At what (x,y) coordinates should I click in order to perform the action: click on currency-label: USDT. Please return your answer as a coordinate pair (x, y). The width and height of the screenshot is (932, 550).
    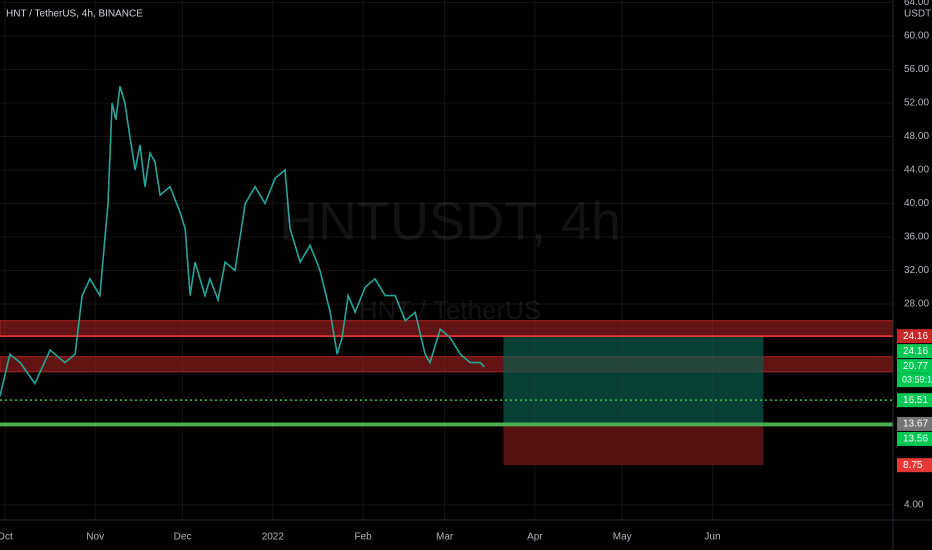
    Looking at the image, I should click on (917, 14).